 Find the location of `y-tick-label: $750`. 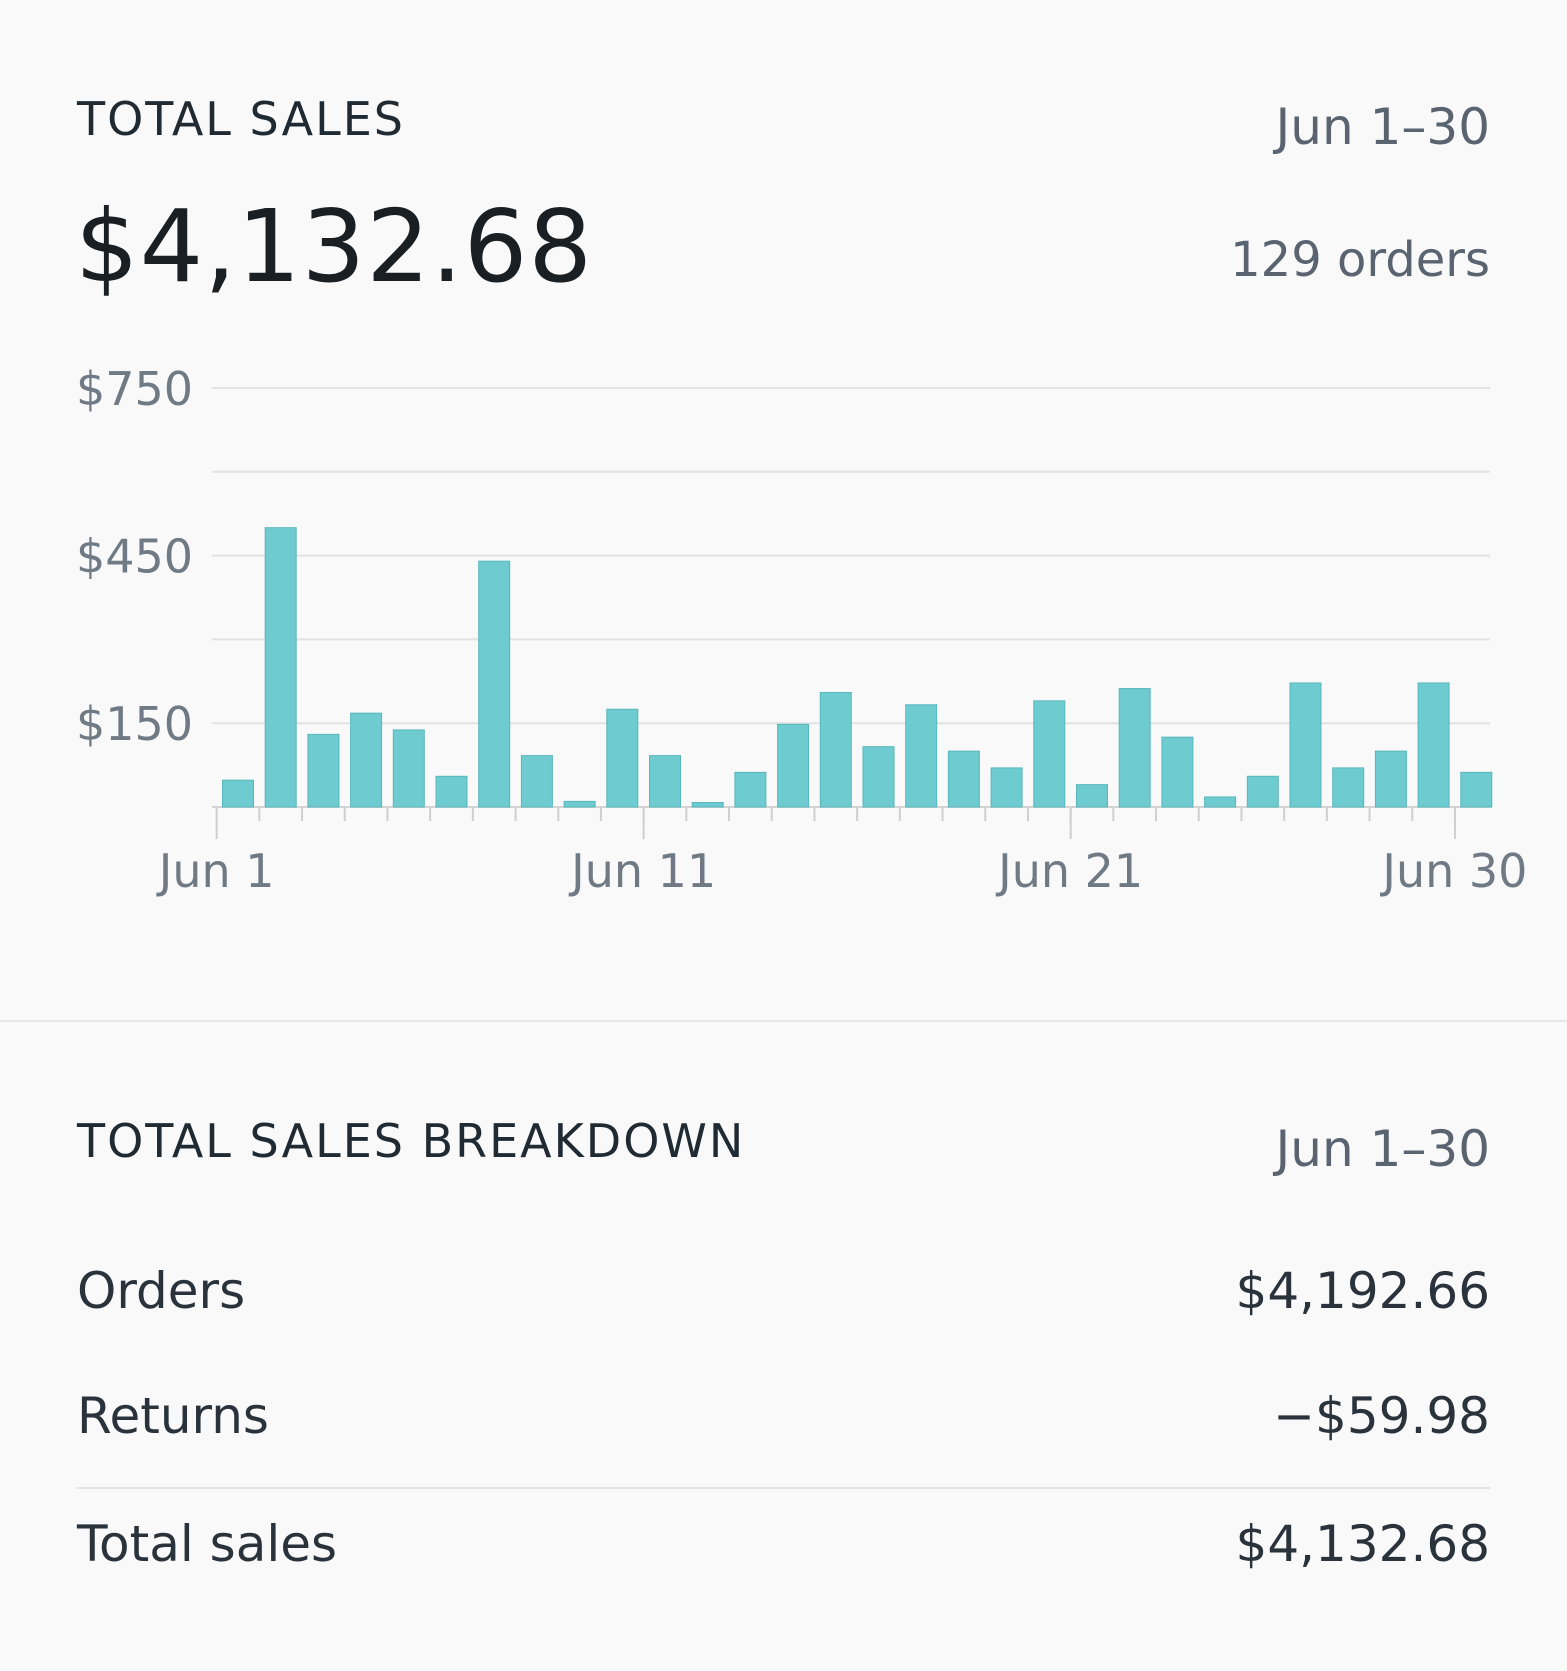

y-tick-label: $750 is located at coordinates (134, 389).